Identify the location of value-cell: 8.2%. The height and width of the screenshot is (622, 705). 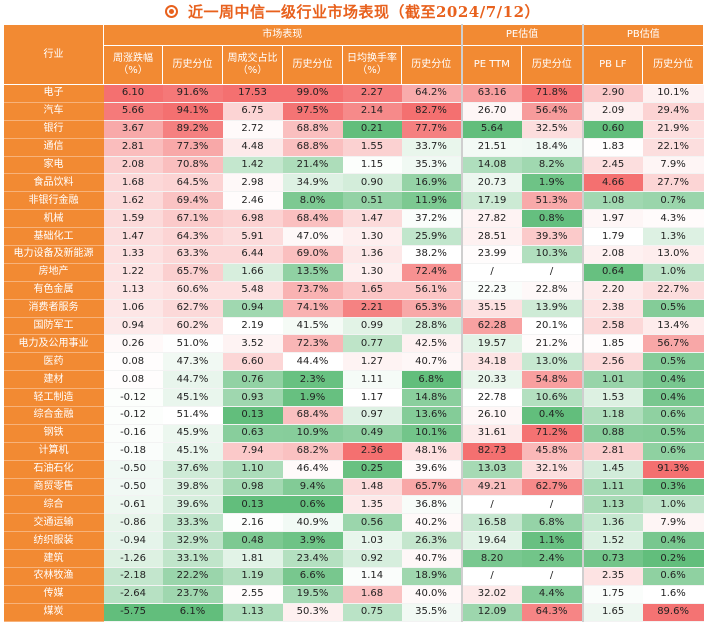
(552, 165).